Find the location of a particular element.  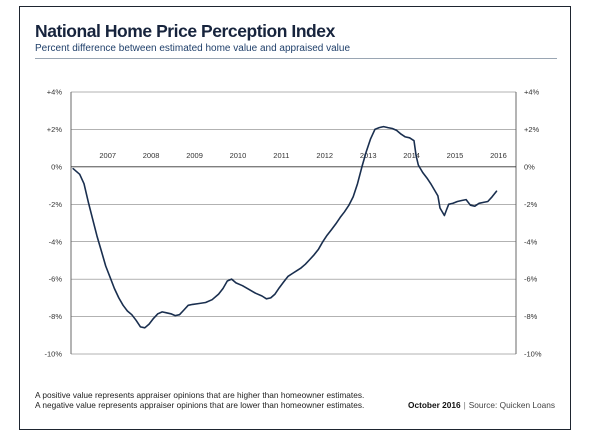

y-tick-label-left: -2% is located at coordinates (56, 204).